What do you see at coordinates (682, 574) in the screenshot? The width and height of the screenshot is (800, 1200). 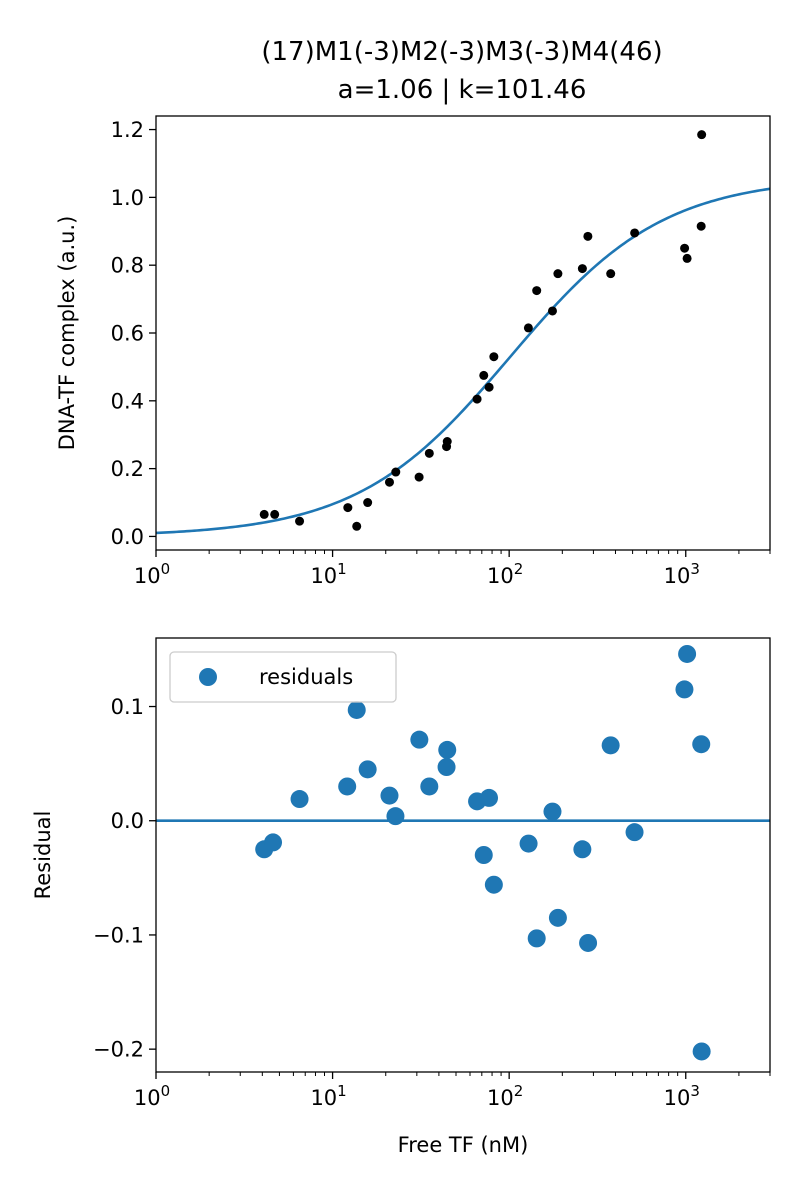 I see `top-x-tick-label: 10³` at bounding box center [682, 574].